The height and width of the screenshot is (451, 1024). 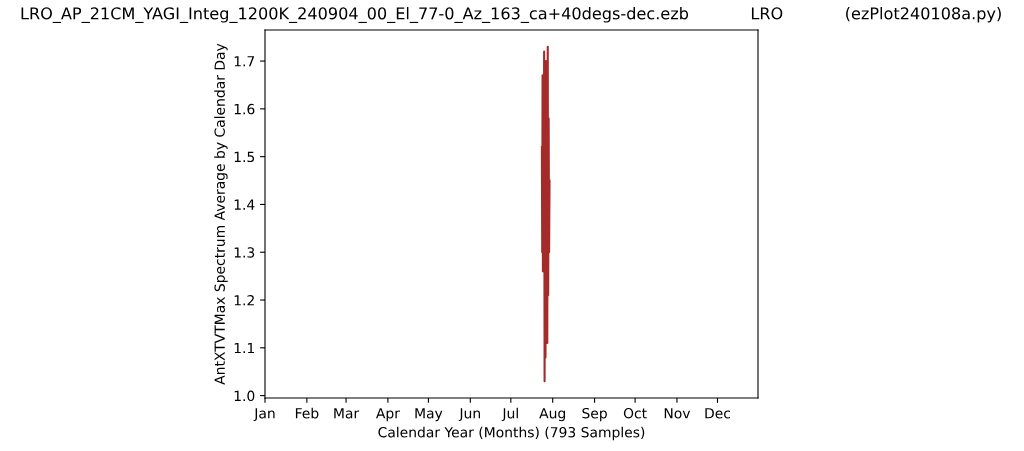 What do you see at coordinates (511, 433) in the screenshot?
I see `x-axis-title: Calendar Year (Months) (793 Samples)` at bounding box center [511, 433].